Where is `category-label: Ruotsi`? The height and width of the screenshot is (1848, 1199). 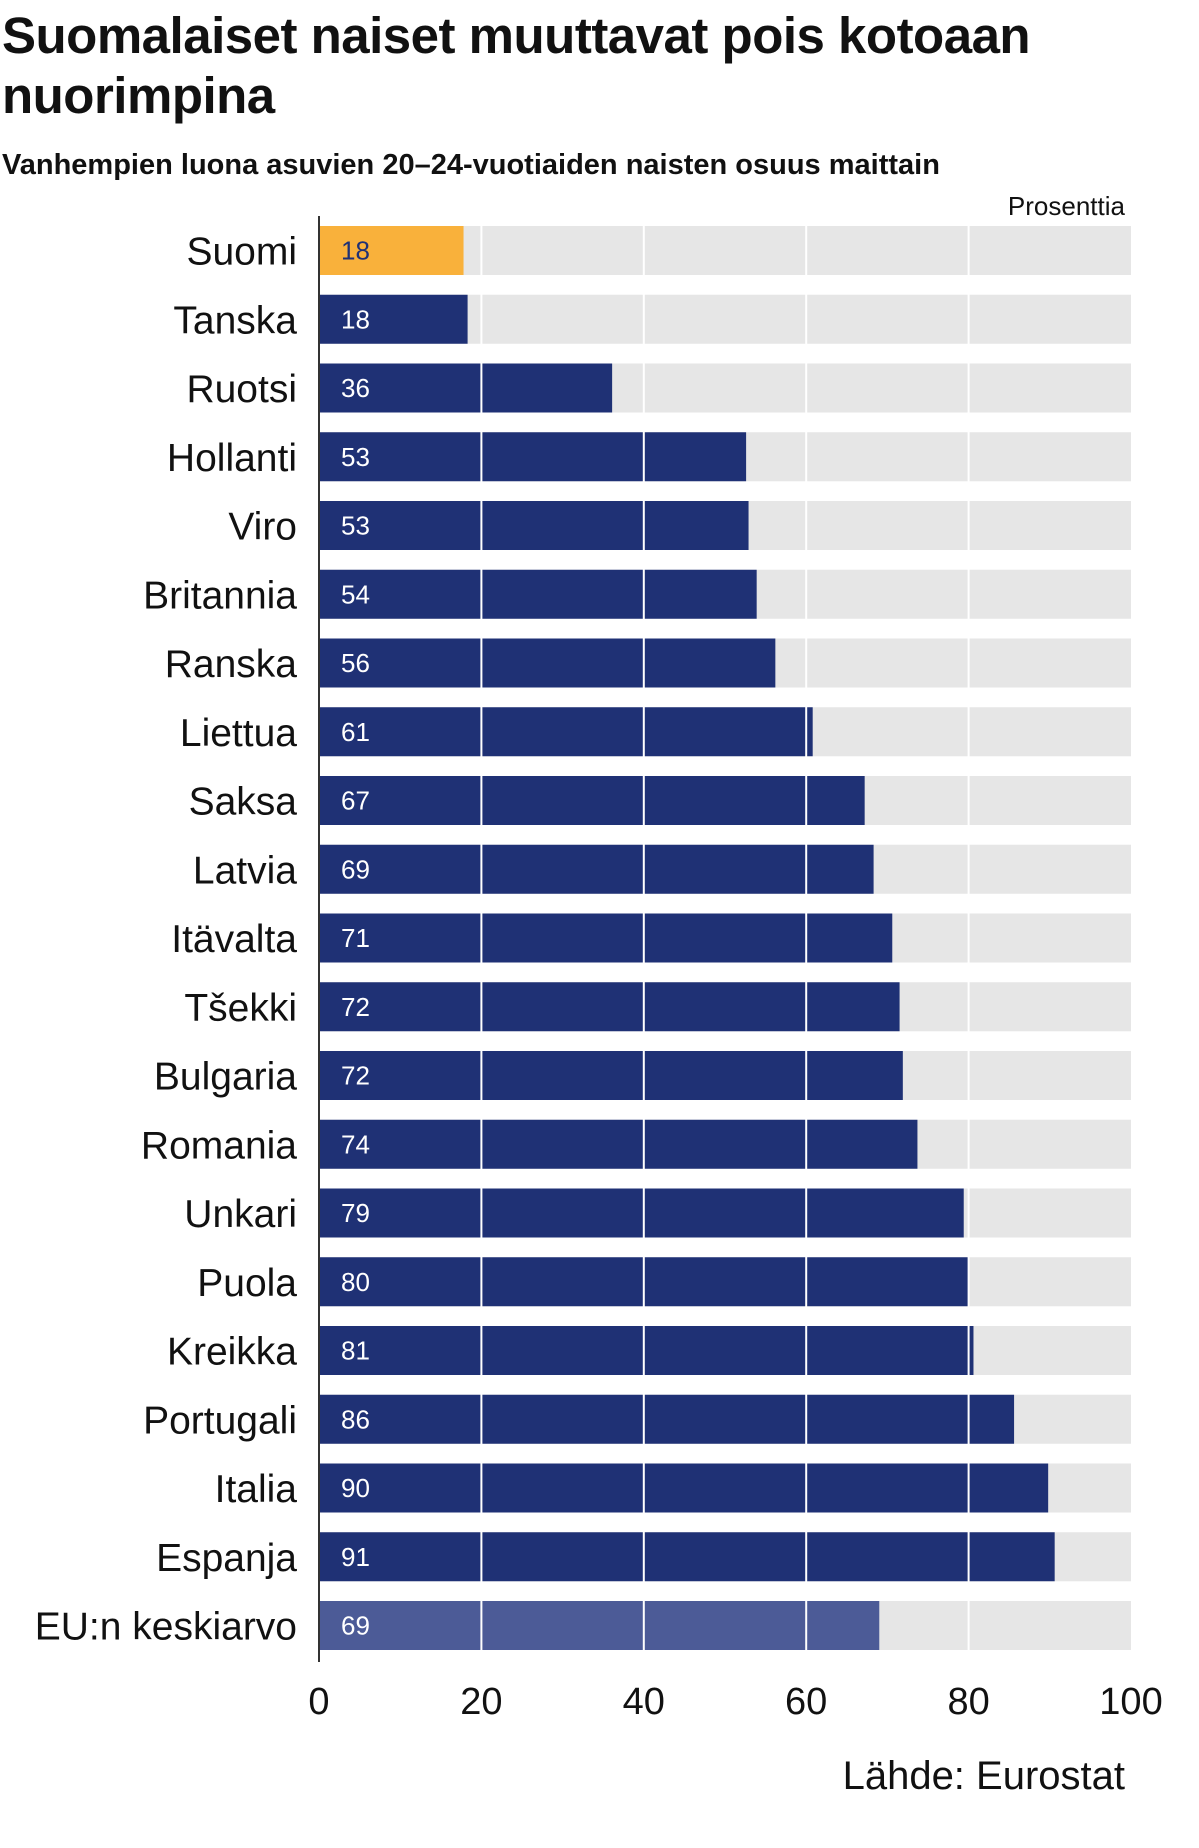
category-label: Ruotsi is located at coordinates (241, 389).